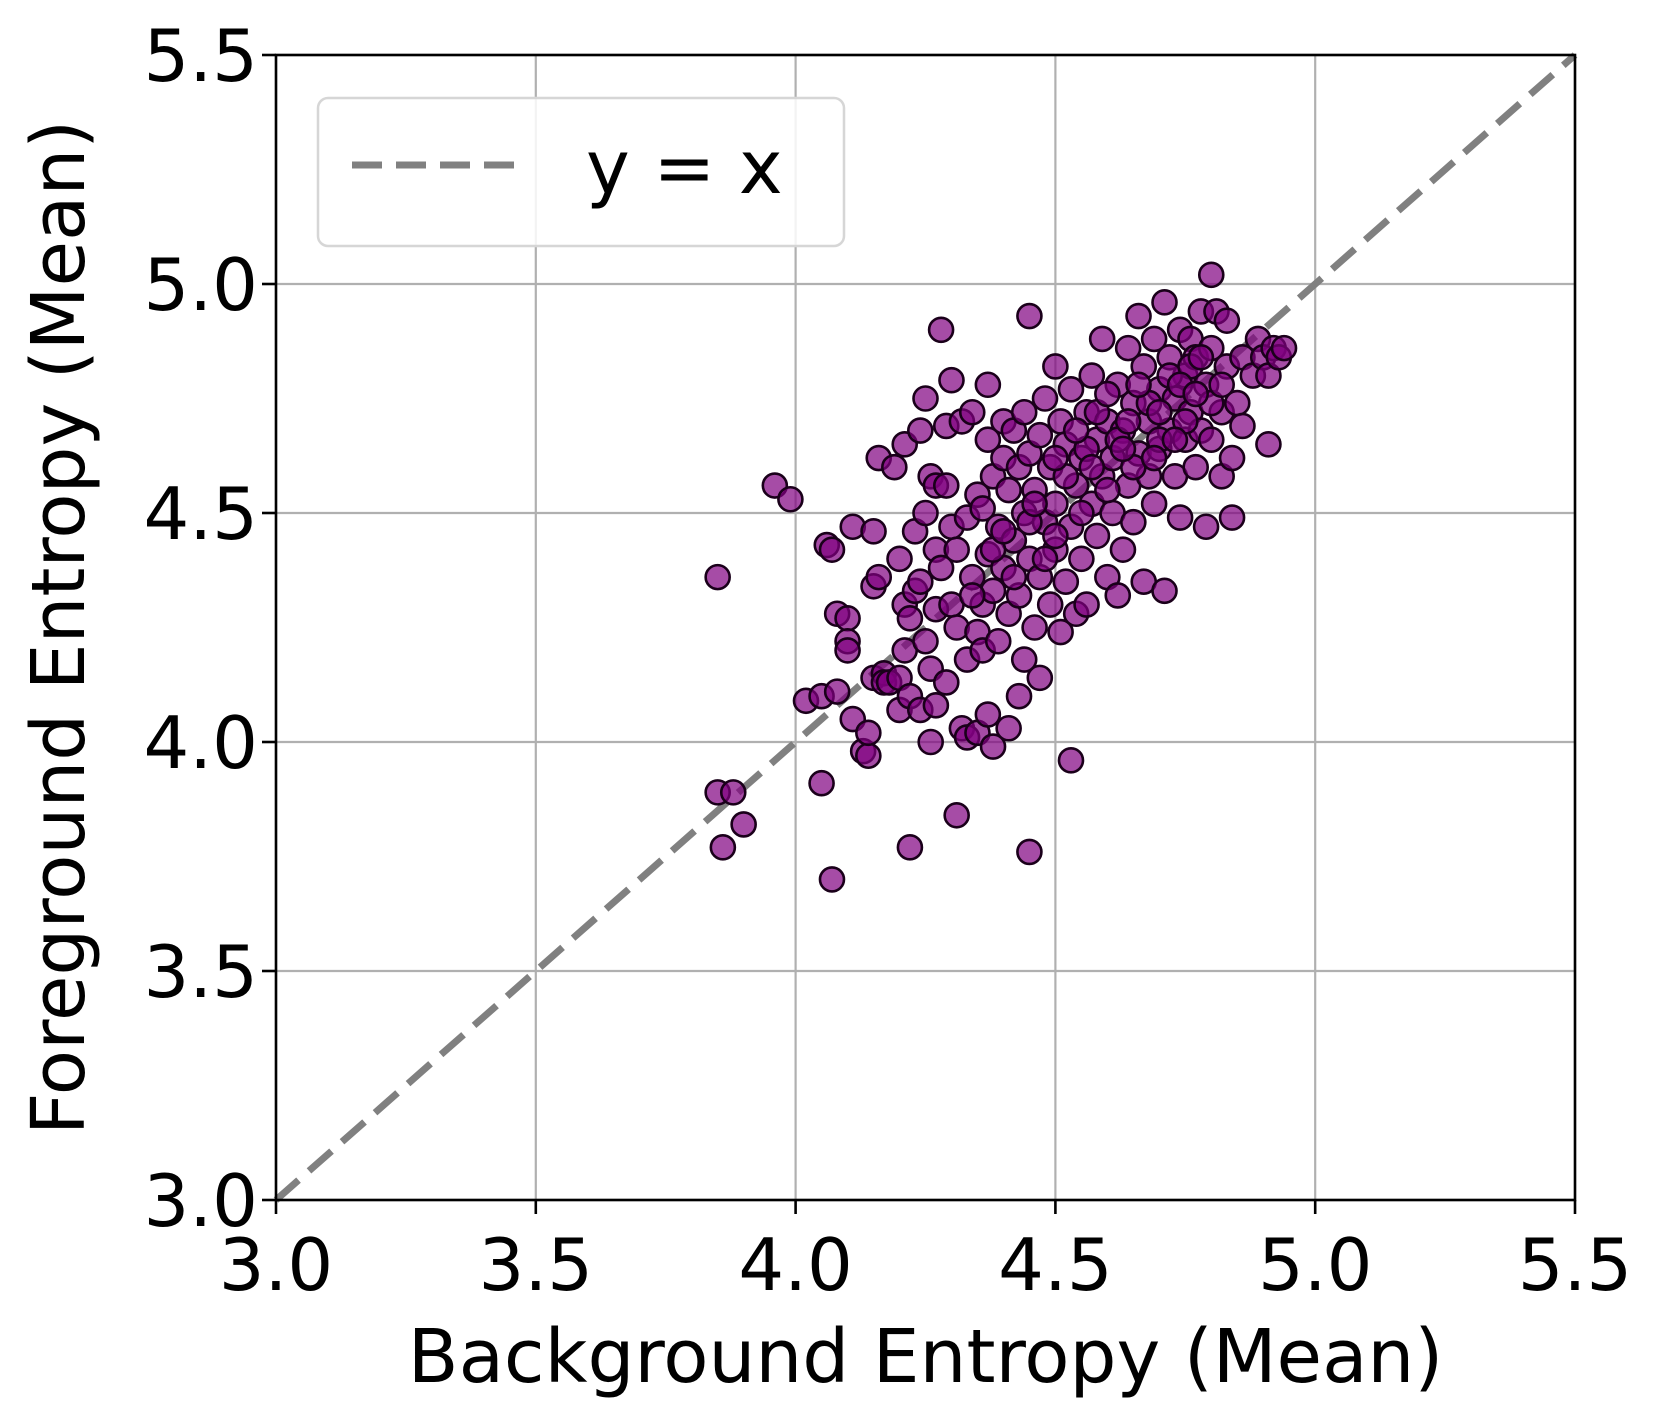 The width and height of the screenshot is (1659, 1417). Describe the element at coordinates (1055, 1265) in the screenshot. I see `x-tick-label: 4.5` at that location.